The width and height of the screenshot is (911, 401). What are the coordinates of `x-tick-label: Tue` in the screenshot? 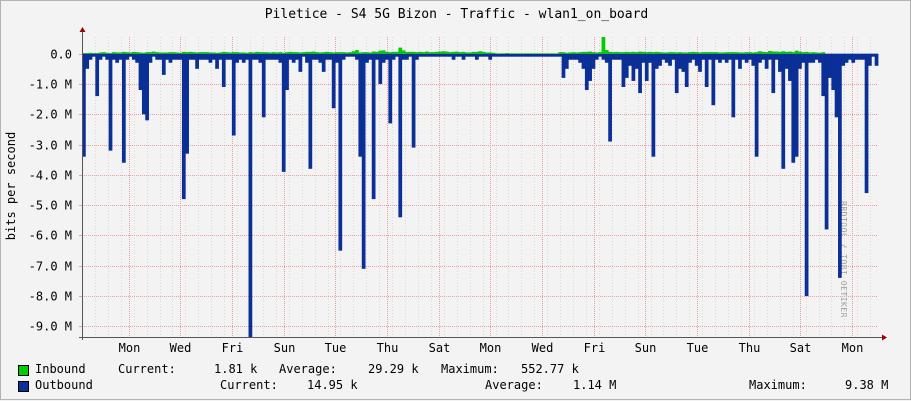 It's located at (336, 348).